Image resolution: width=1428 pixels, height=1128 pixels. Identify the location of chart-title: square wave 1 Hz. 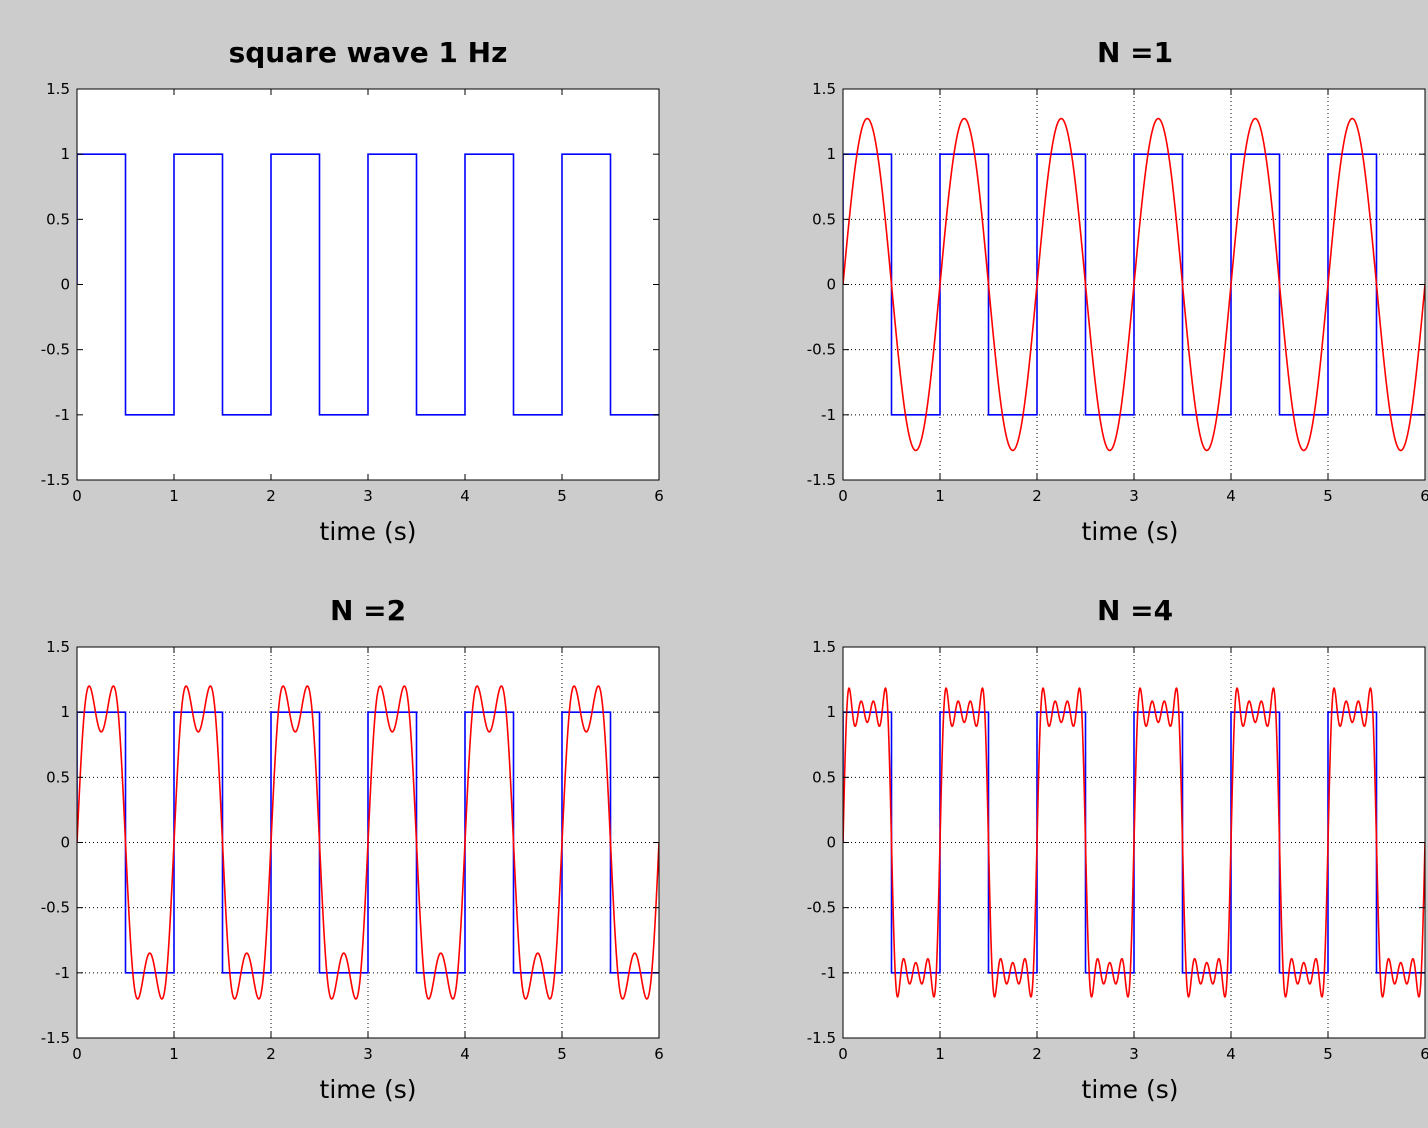
(368, 52).